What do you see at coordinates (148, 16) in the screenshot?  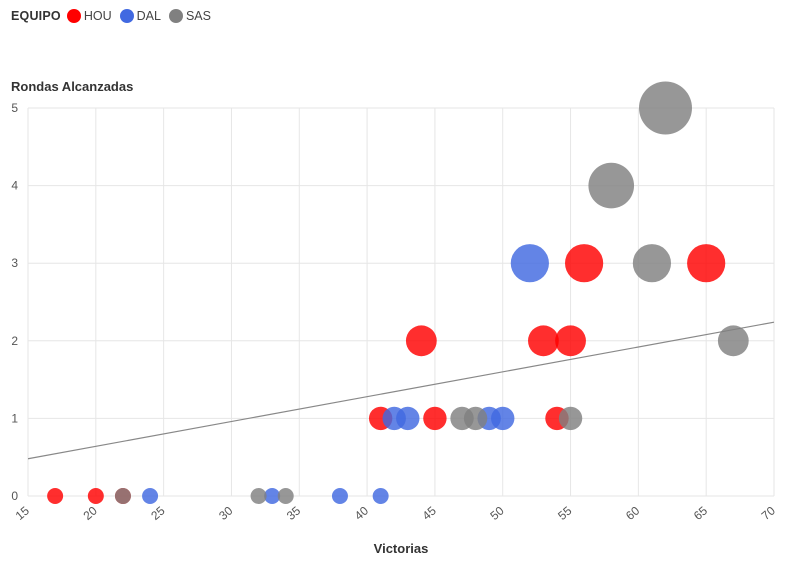 I see `legend-label-dal: DAL` at bounding box center [148, 16].